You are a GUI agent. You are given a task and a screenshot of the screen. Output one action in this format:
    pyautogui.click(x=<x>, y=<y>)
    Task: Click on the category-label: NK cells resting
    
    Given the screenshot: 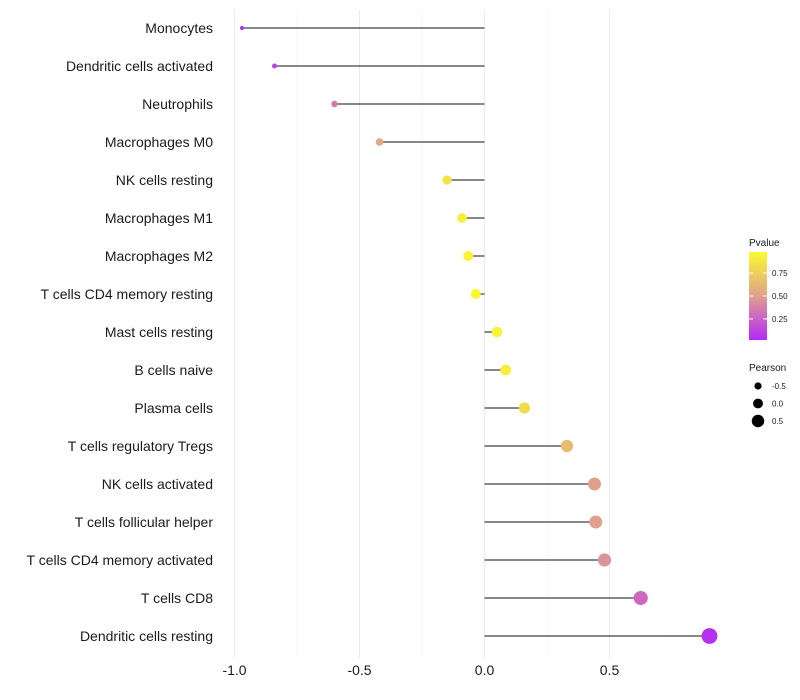 What is the action you would take?
    pyautogui.click(x=164, y=180)
    